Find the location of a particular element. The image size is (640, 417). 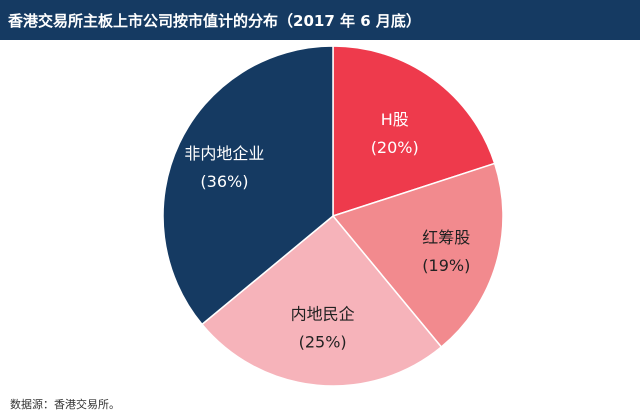

chart-title-bar: 香港交易所主板上市公司按市值计的分布（2017 年 6 月底） is located at coordinates (320, 20).